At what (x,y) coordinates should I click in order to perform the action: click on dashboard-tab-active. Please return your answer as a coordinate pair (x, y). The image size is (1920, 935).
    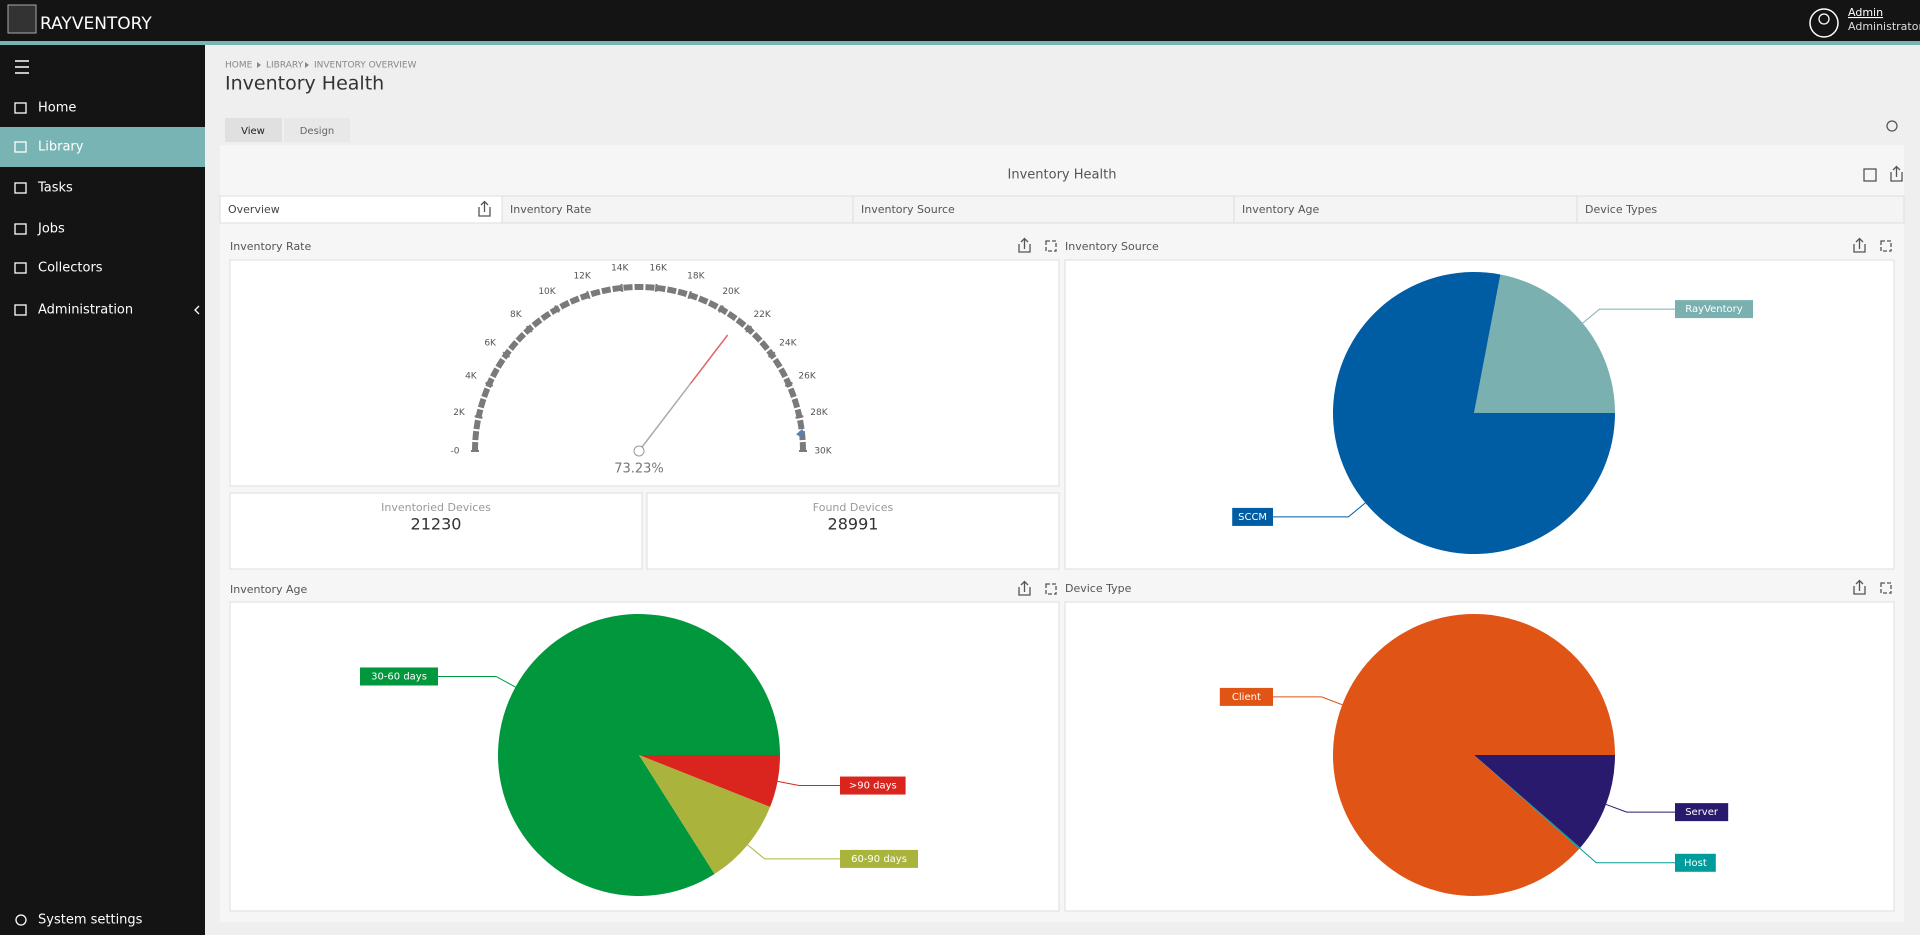
    Looking at the image, I should click on (361, 209).